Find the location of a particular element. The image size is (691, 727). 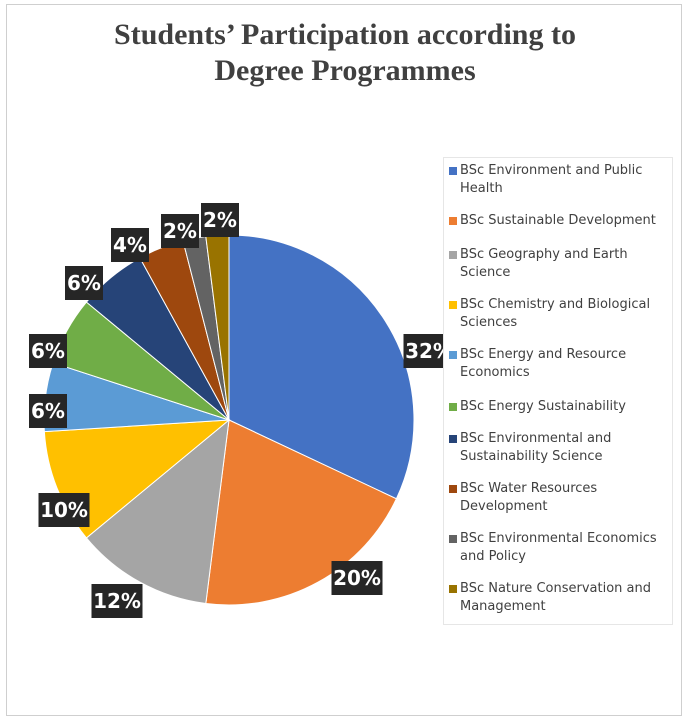

legend-item: BSc Sustainable Development is located at coordinates (558, 221).